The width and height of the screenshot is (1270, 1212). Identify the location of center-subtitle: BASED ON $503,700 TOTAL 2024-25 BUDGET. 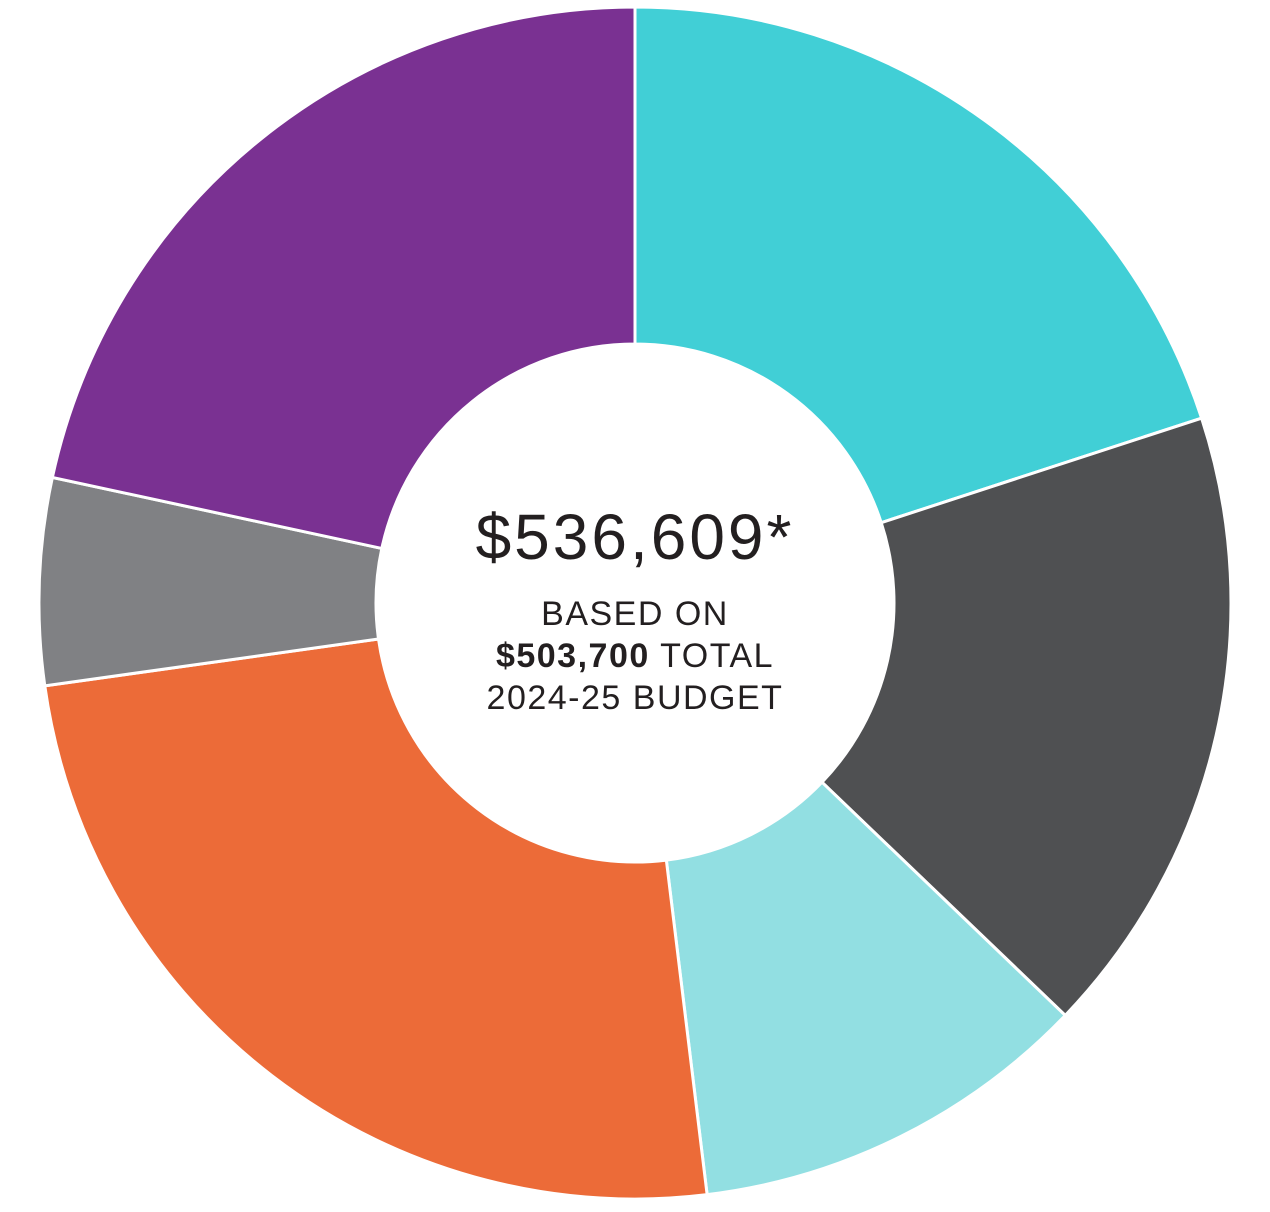
(635, 656).